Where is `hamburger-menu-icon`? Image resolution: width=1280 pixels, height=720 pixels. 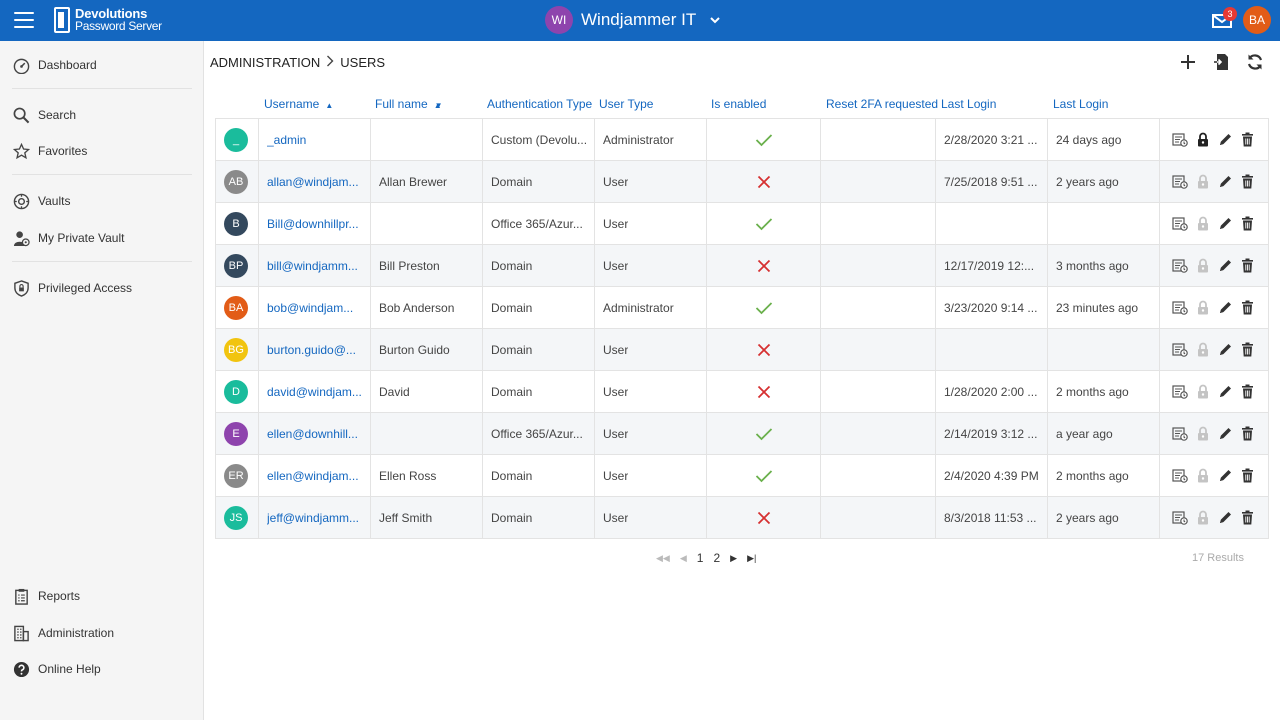 hamburger-menu-icon is located at coordinates (24, 20).